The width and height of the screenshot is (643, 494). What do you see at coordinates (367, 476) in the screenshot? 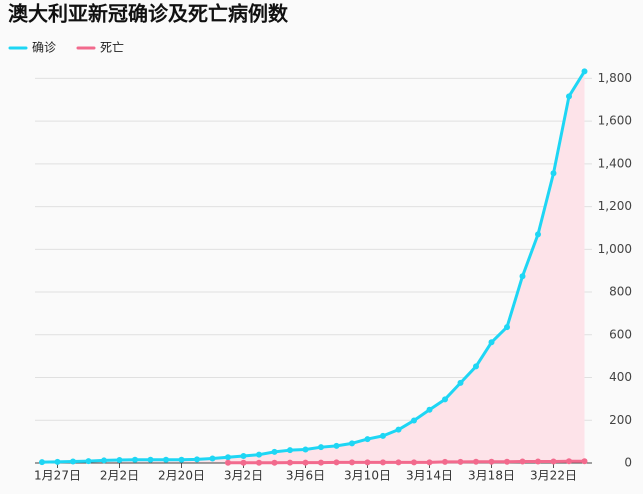
I see `x-tick-label: 3月10日` at bounding box center [367, 476].